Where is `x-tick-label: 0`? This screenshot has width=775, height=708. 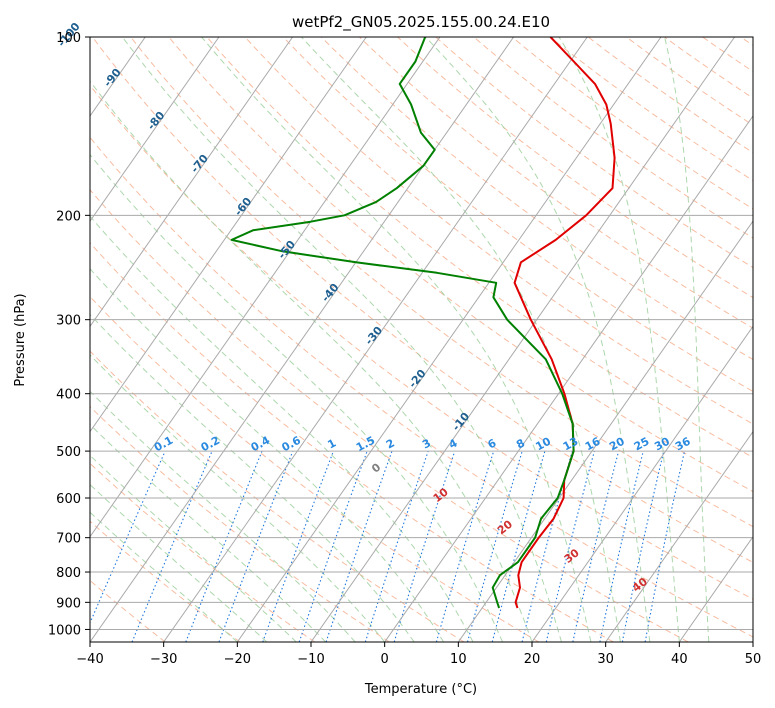 x-tick-label: 0 is located at coordinates (385, 659).